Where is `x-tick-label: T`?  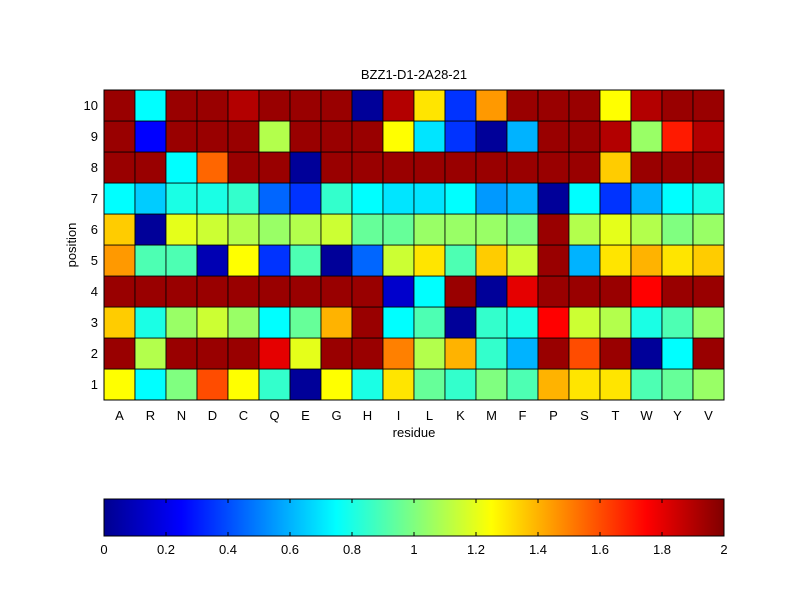 x-tick-label: T is located at coordinates (616, 415).